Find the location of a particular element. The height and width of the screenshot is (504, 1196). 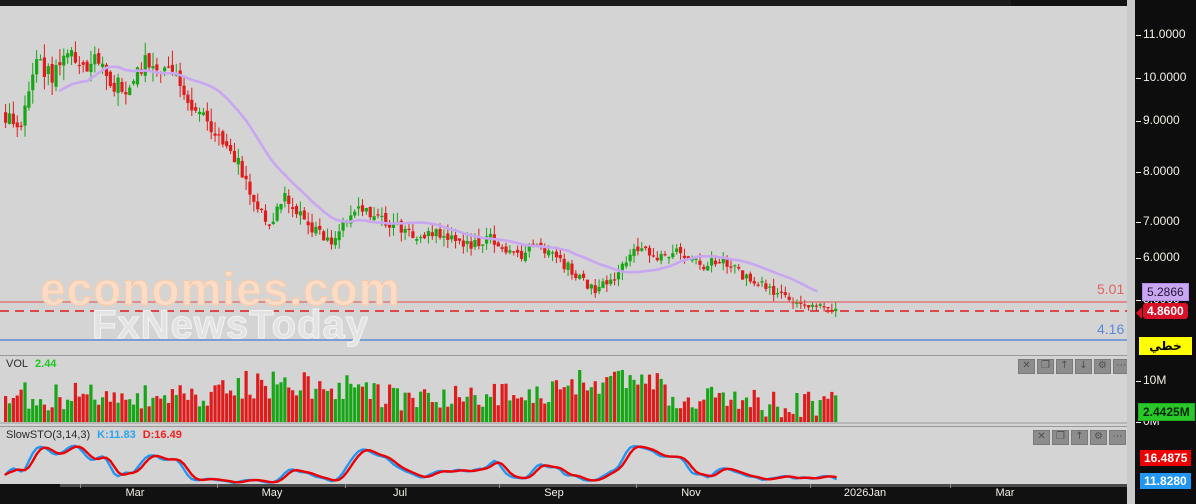

time-axis-strip is located at coordinates (593, 485).